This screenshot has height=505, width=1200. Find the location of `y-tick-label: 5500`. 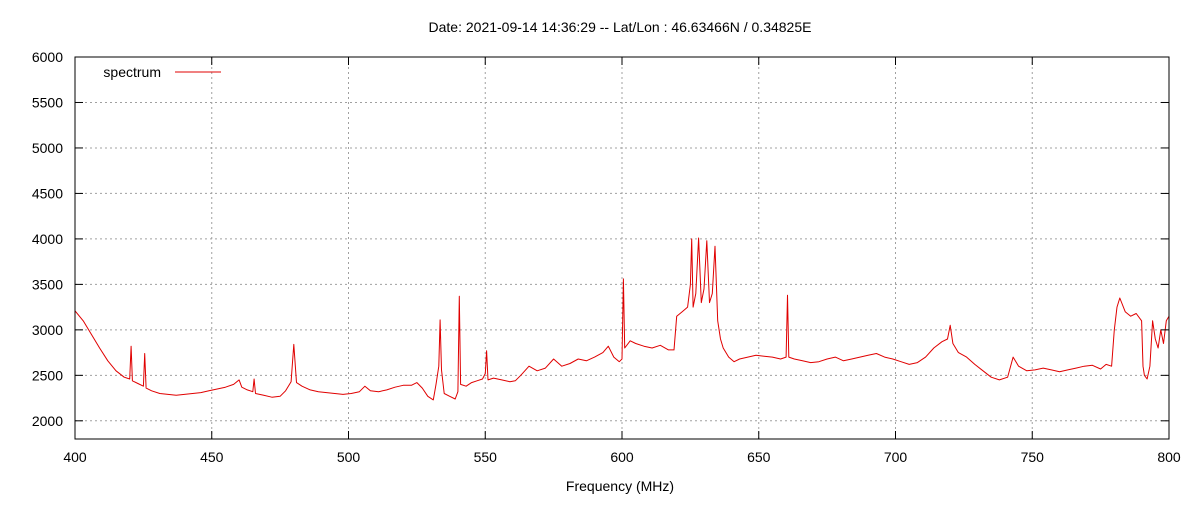

y-tick-label: 5500 is located at coordinates (47, 102).